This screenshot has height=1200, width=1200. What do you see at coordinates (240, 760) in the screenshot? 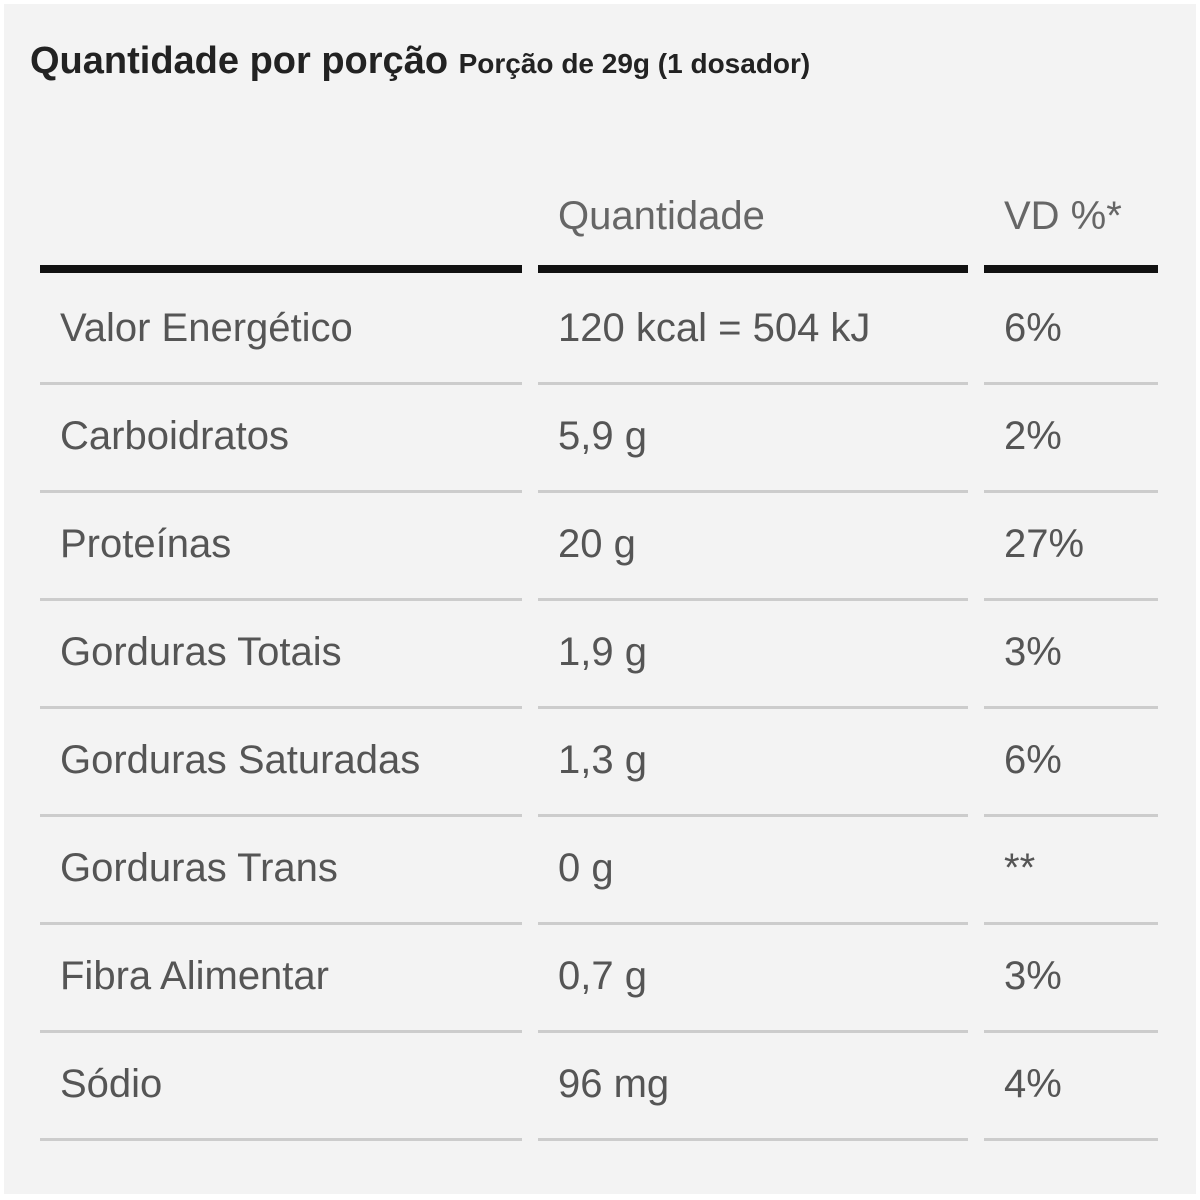
I see `table-cell: Gorduras Saturadas` at bounding box center [240, 760].